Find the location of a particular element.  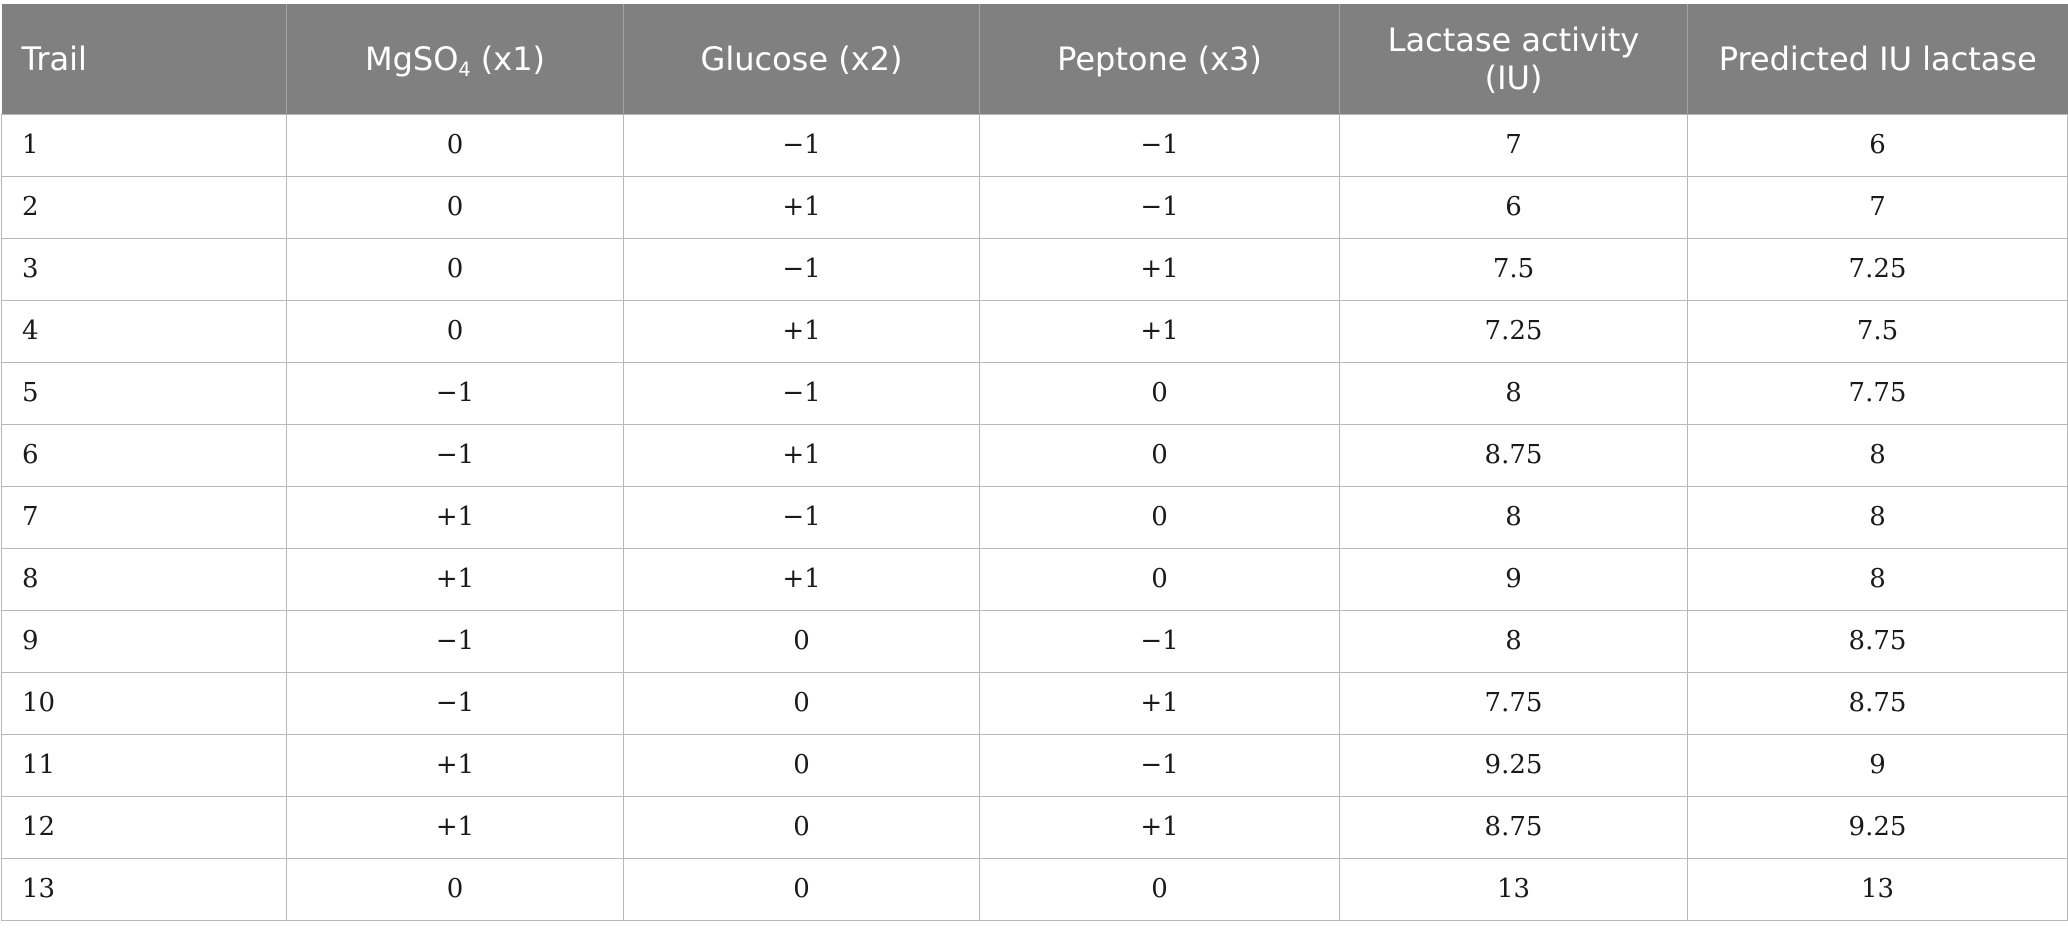

cell-trail: 9 is located at coordinates (144, 641).